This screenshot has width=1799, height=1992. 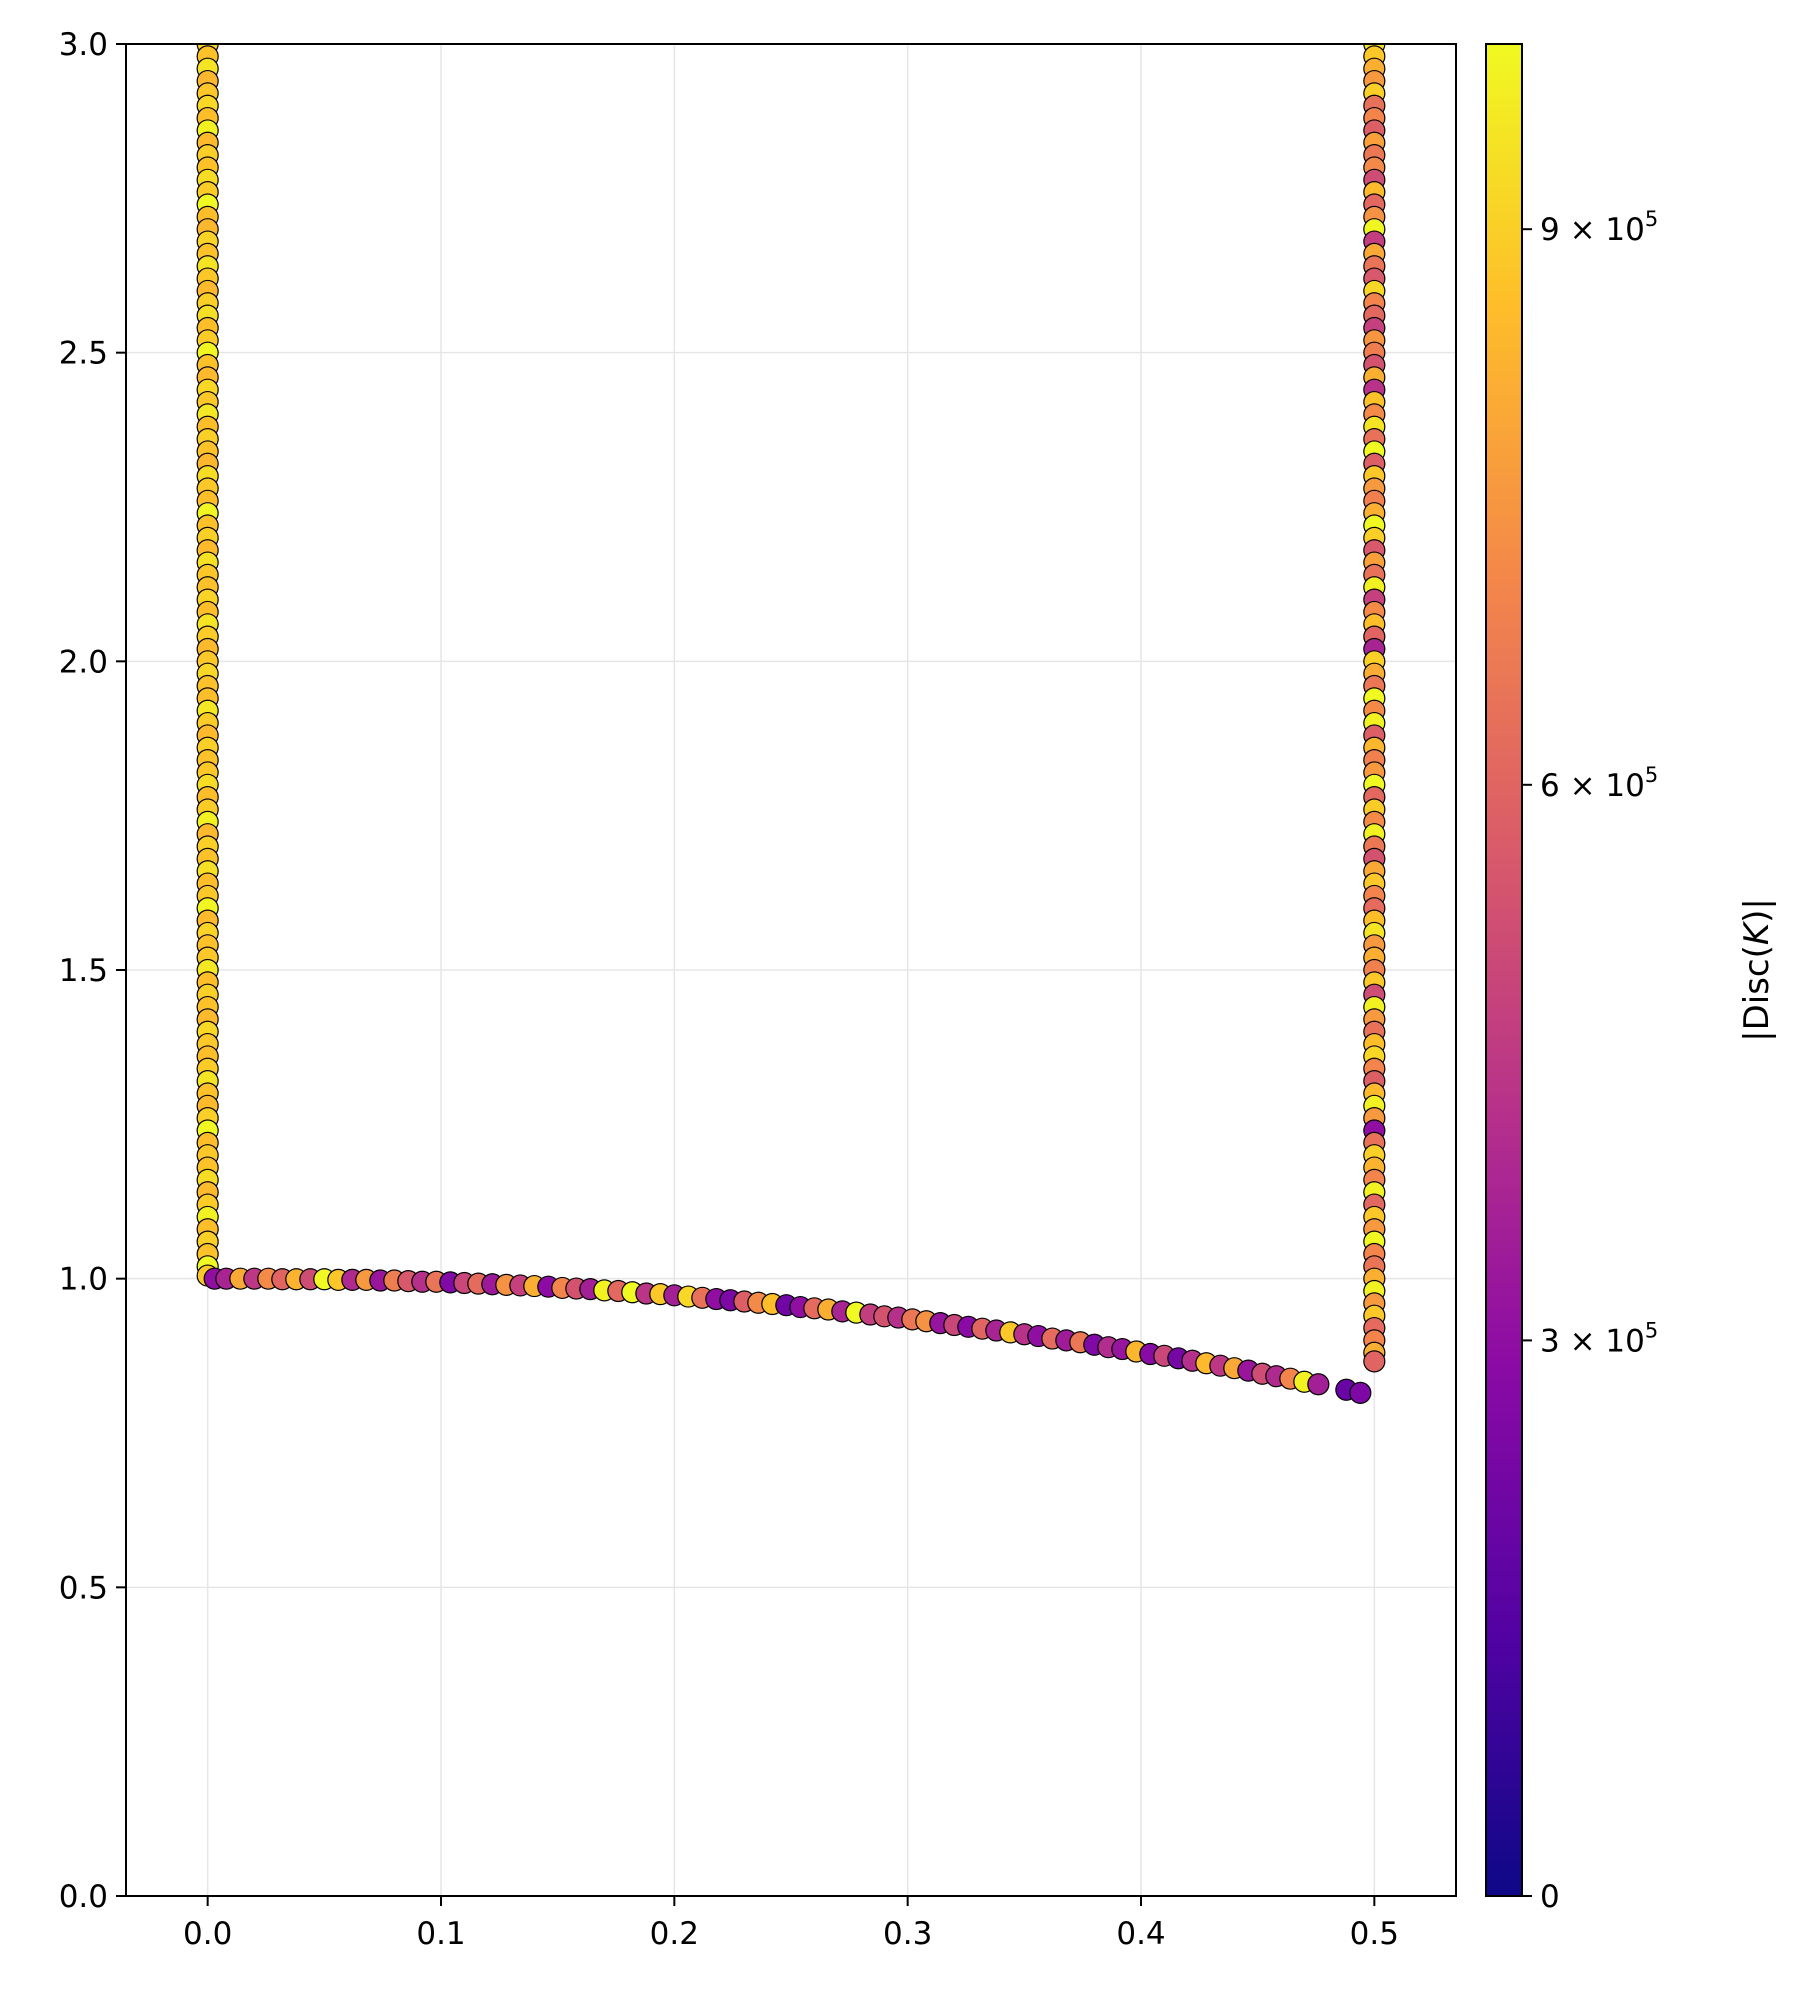 I want to click on y-axis: 0.0 0.5 1.0 1.5 2.0 2.5 3.0, so click(x=92, y=971).